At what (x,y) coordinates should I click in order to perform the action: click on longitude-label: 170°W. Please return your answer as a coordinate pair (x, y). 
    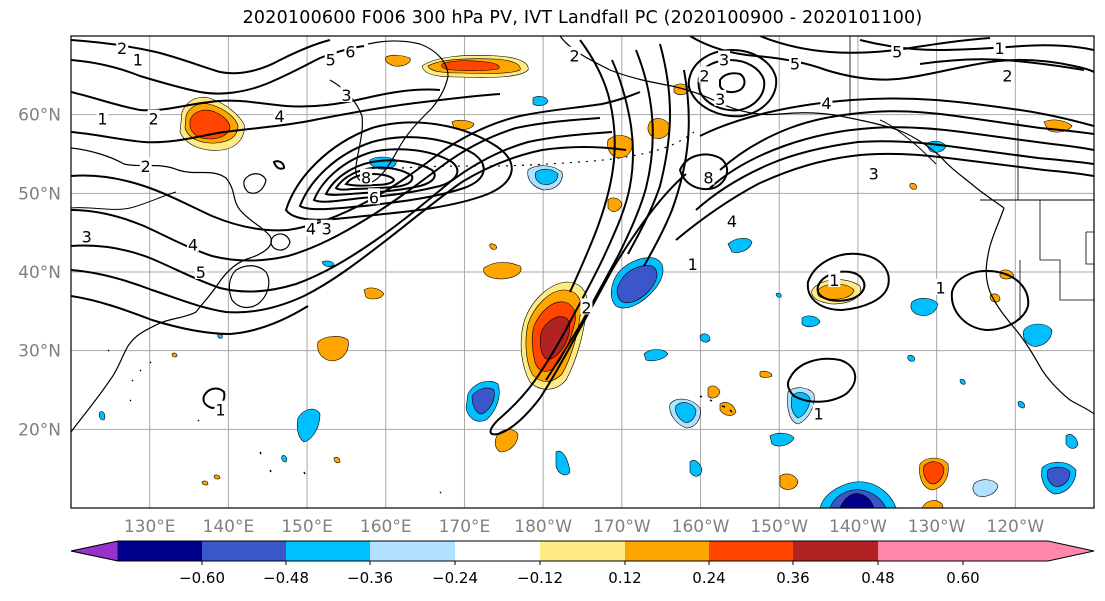
    Looking at the image, I should click on (622, 527).